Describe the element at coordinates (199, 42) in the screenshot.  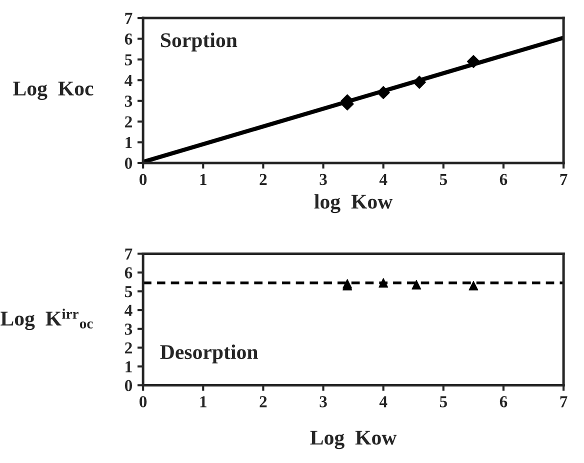
I see `annotation: Sorption` at that location.